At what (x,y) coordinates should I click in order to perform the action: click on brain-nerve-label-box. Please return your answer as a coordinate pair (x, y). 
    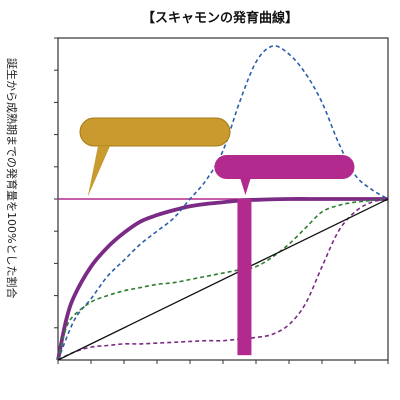
    Looking at the image, I should click on (155, 132).